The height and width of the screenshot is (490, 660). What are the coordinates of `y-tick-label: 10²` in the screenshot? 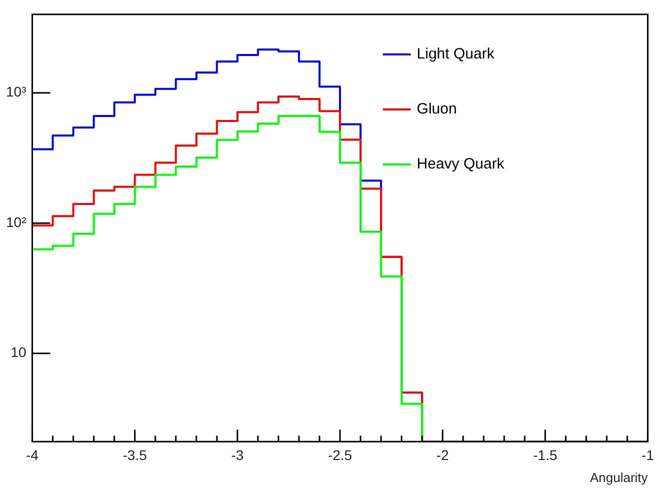 It's located at (16, 222).